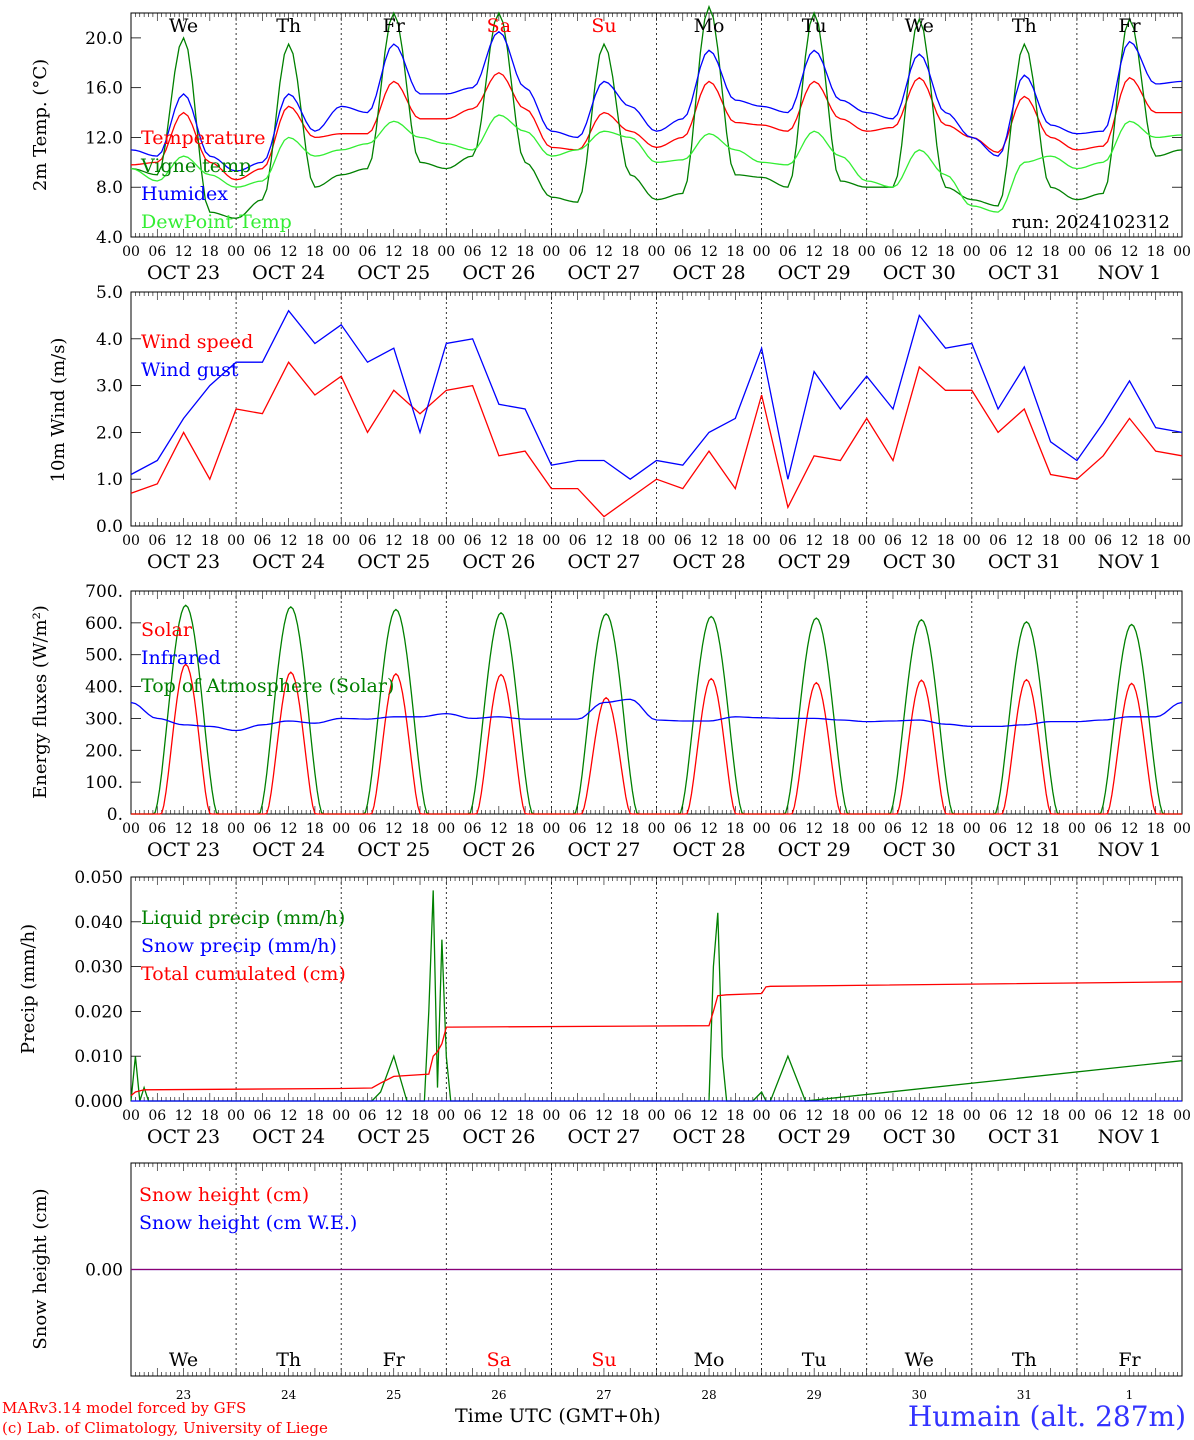 The height and width of the screenshot is (1440, 1194). I want to click on weekday-label: Su, so click(603, 1360).